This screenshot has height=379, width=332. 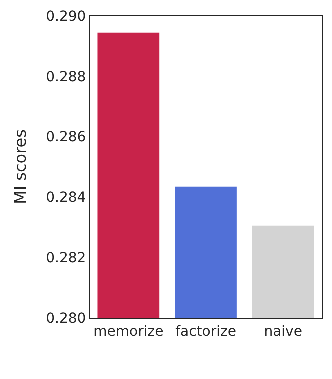 I want to click on y-axis-title: MI scores, so click(x=20, y=167).